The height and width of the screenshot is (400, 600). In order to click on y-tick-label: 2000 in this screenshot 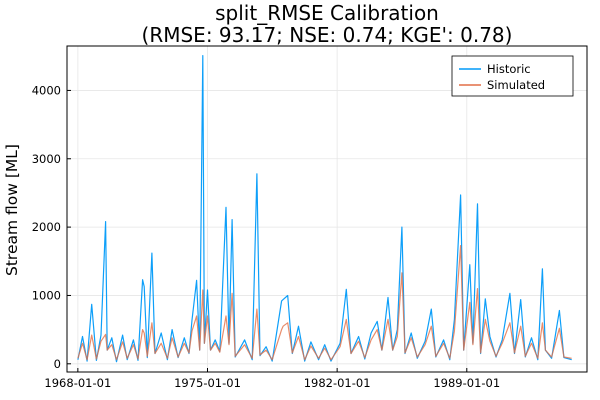, I will do `click(46, 227)`.